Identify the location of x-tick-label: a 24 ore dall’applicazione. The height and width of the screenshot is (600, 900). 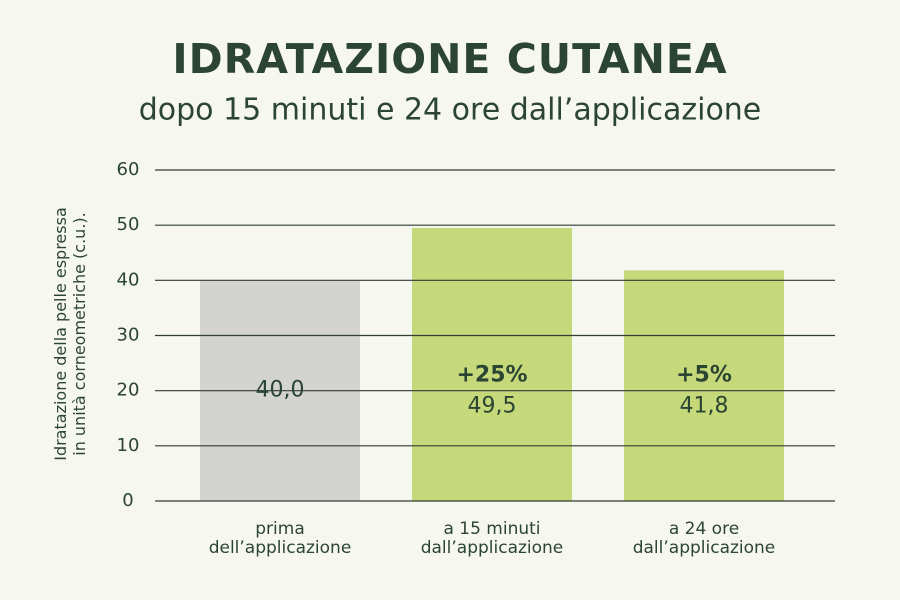
(704, 538).